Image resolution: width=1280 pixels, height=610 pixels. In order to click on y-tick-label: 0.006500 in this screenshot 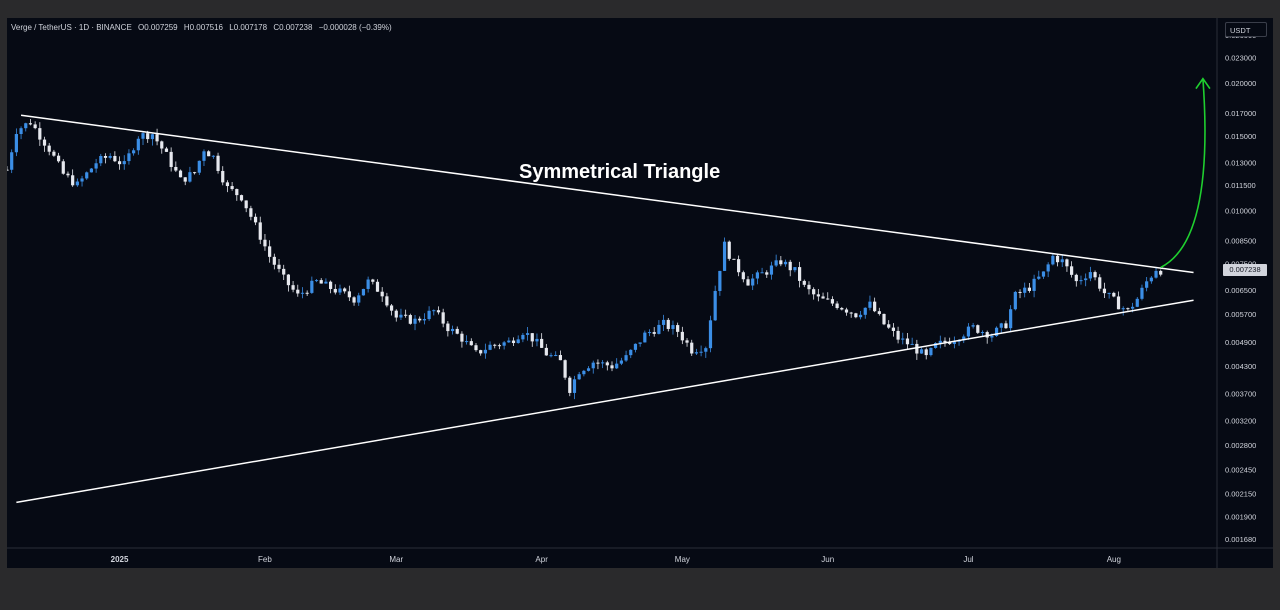, I will do `click(1240, 290)`.